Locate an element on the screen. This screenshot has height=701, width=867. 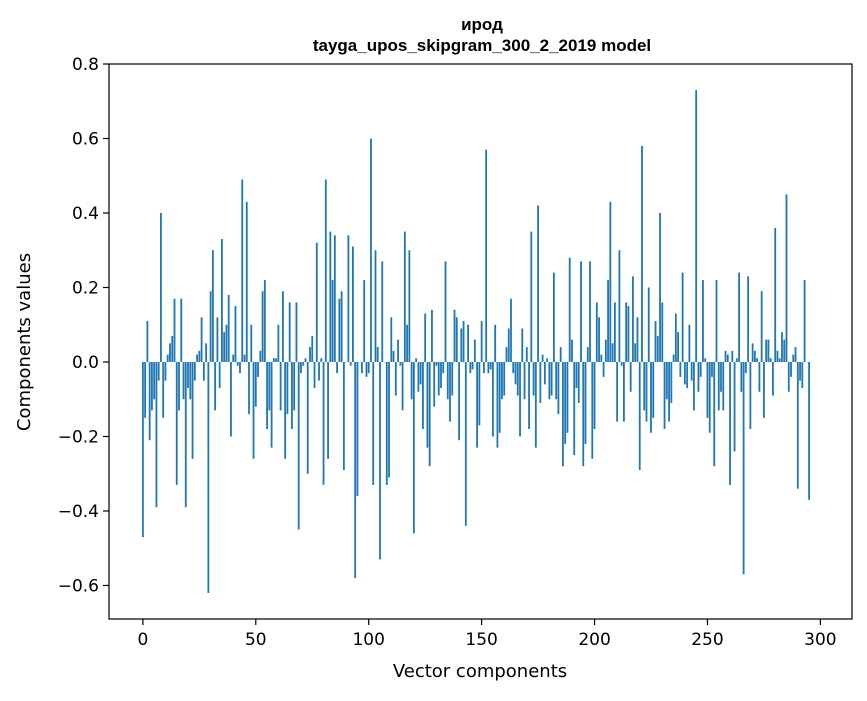
y-tick-label: 0.2 is located at coordinates (85, 288).